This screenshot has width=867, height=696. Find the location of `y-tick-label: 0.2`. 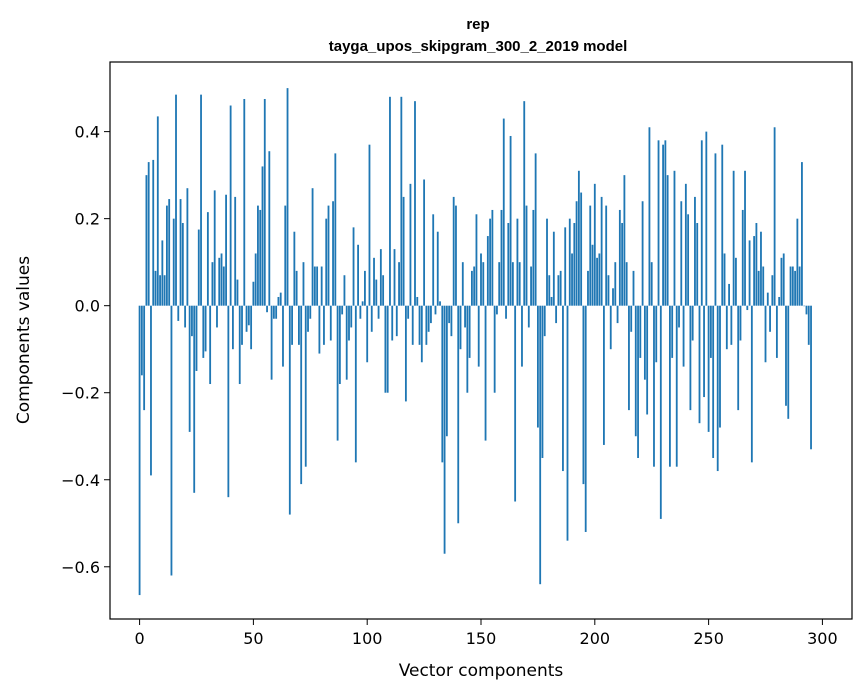

y-tick-label: 0.2 is located at coordinates (87, 219).